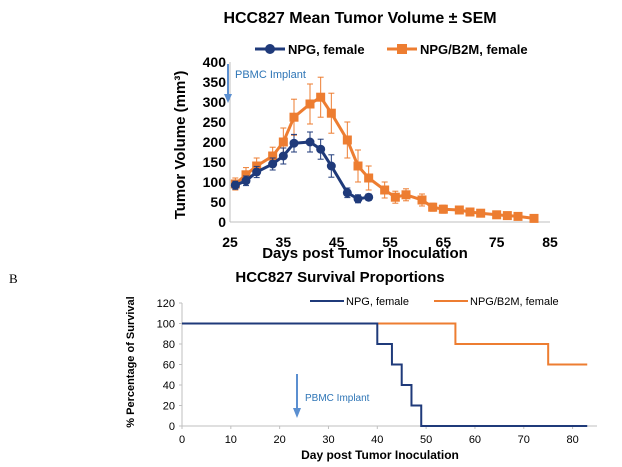  I want to click on chart2-x-tick-label: 70, so click(524, 440).